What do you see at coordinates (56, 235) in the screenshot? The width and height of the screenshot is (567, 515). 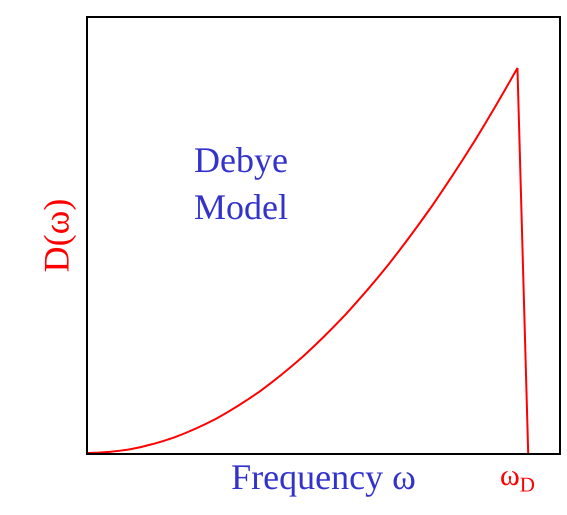 I see `y-axis-title: D(ω)` at bounding box center [56, 235].